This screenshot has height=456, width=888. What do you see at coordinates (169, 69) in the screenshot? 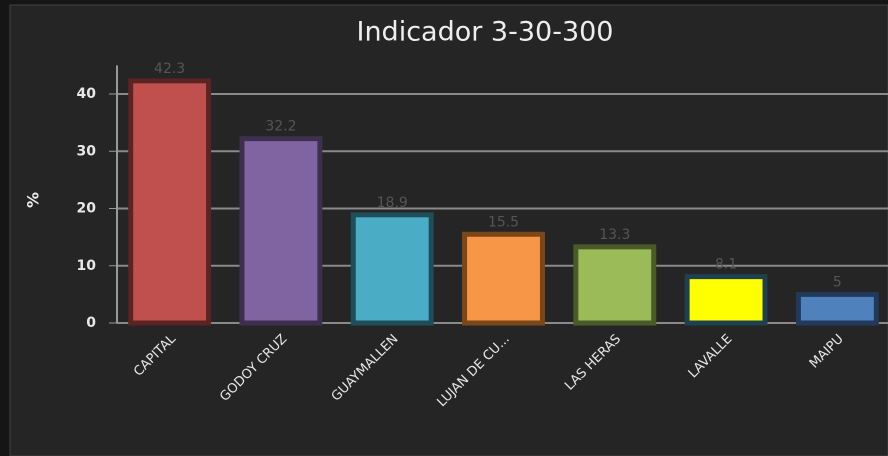
I see `value-label: 42.3` at bounding box center [169, 69].